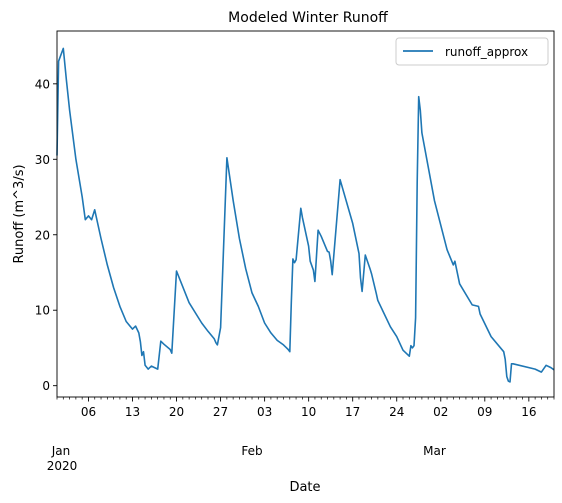 This screenshot has width=562, height=503. Describe the element at coordinates (484, 412) in the screenshot. I see `x-tick-label: 09` at that location.